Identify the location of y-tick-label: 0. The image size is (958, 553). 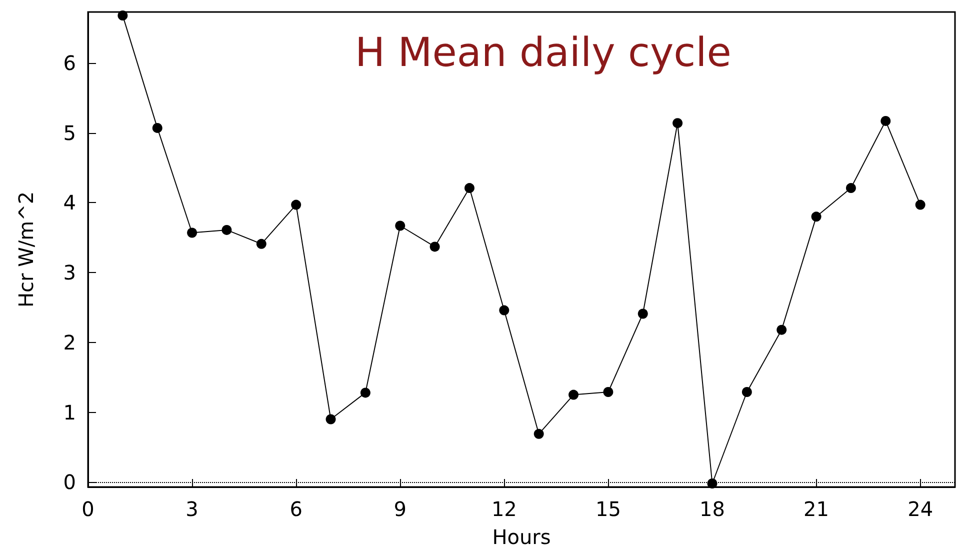
(69, 482).